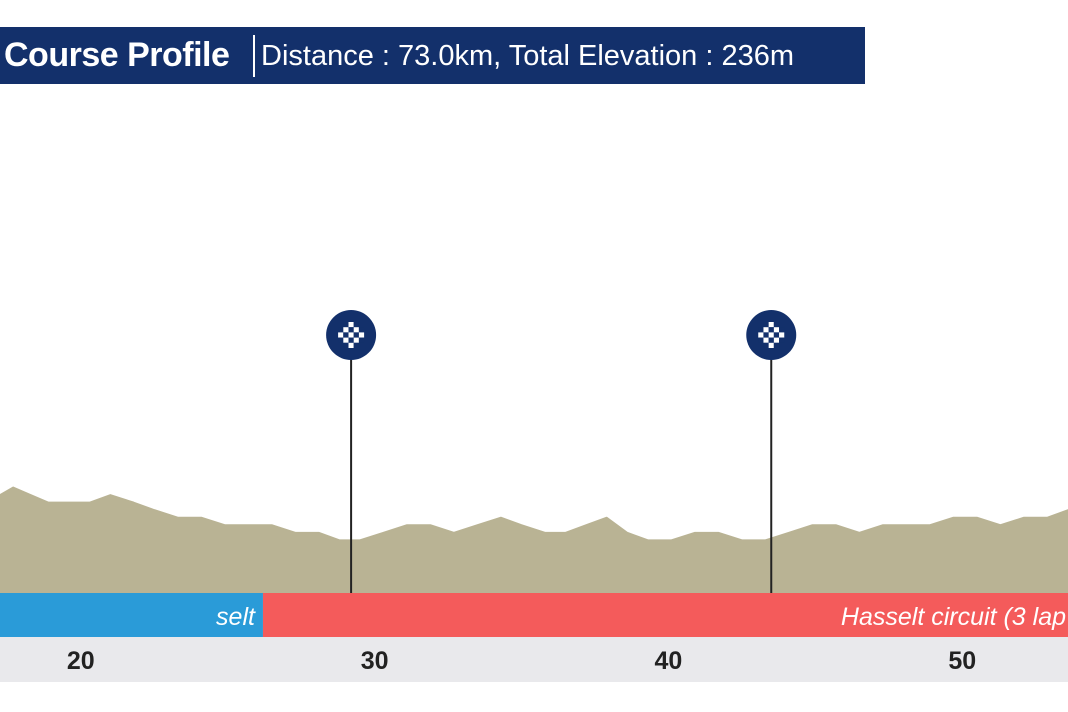 This screenshot has height=712, width=1068. I want to click on header-bar, so click(432, 55).